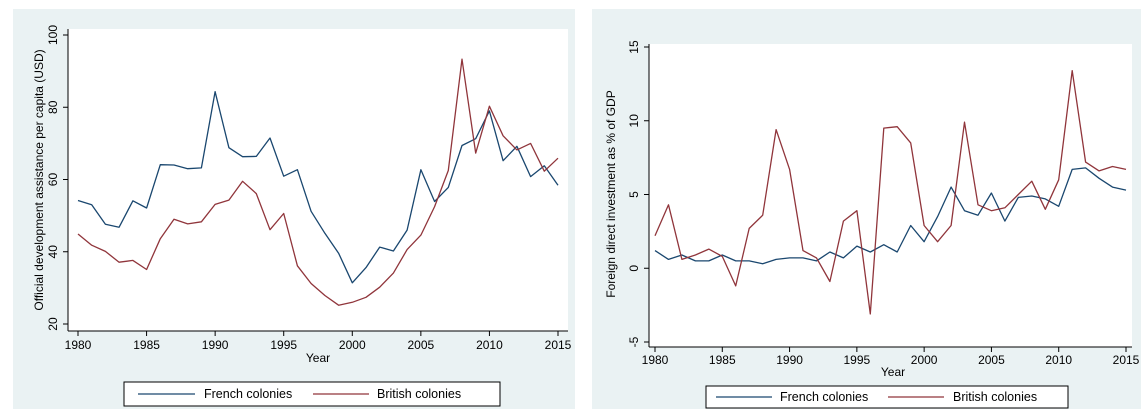  I want to click on y-tick-label: -5, so click(634, 341).